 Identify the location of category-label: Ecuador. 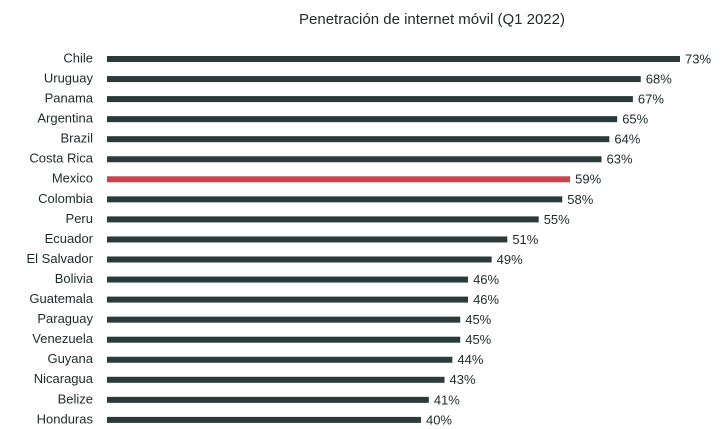
(69, 238).